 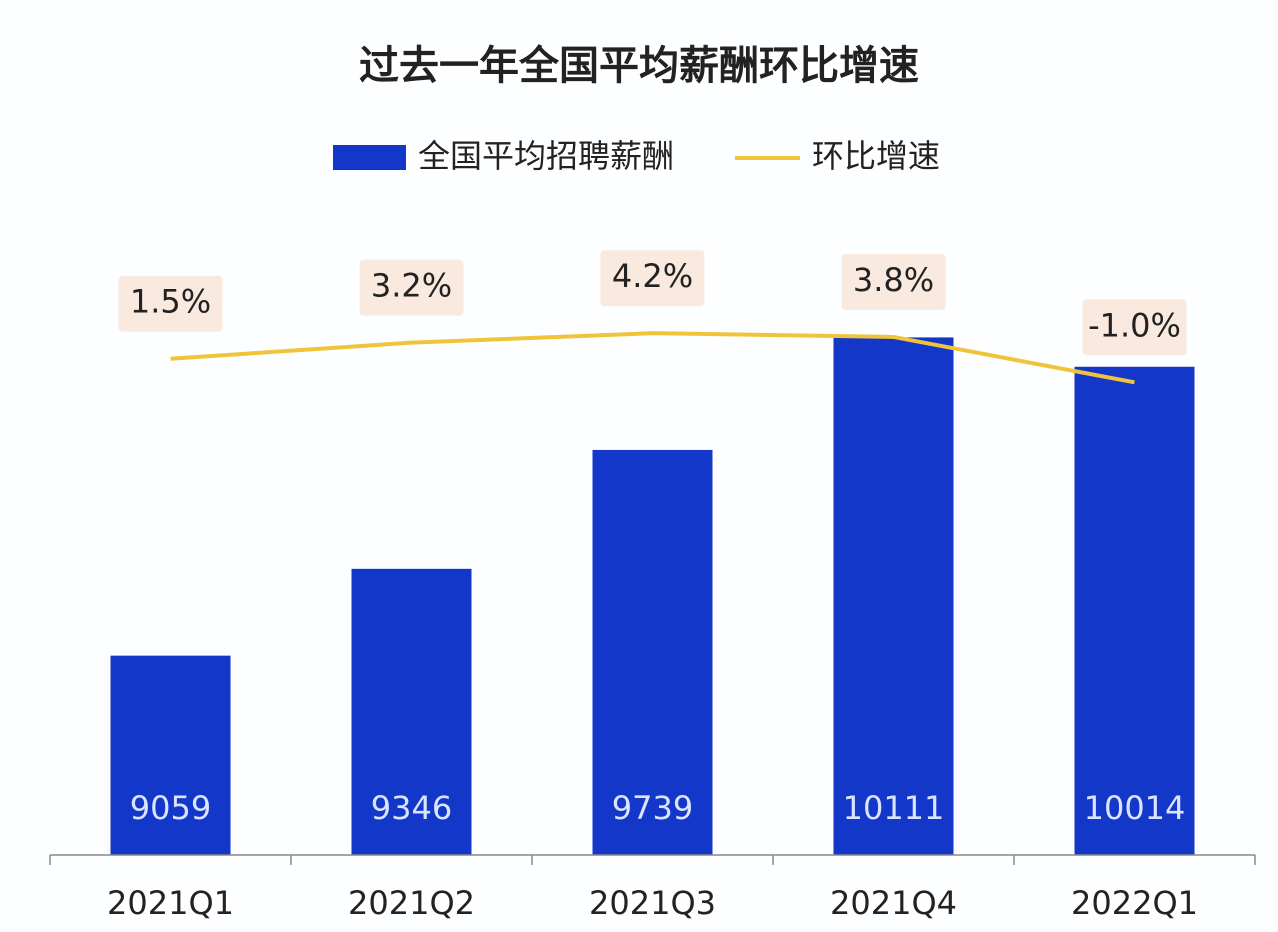 What do you see at coordinates (894, 808) in the screenshot?
I see `bar-value-label: 10111` at bounding box center [894, 808].